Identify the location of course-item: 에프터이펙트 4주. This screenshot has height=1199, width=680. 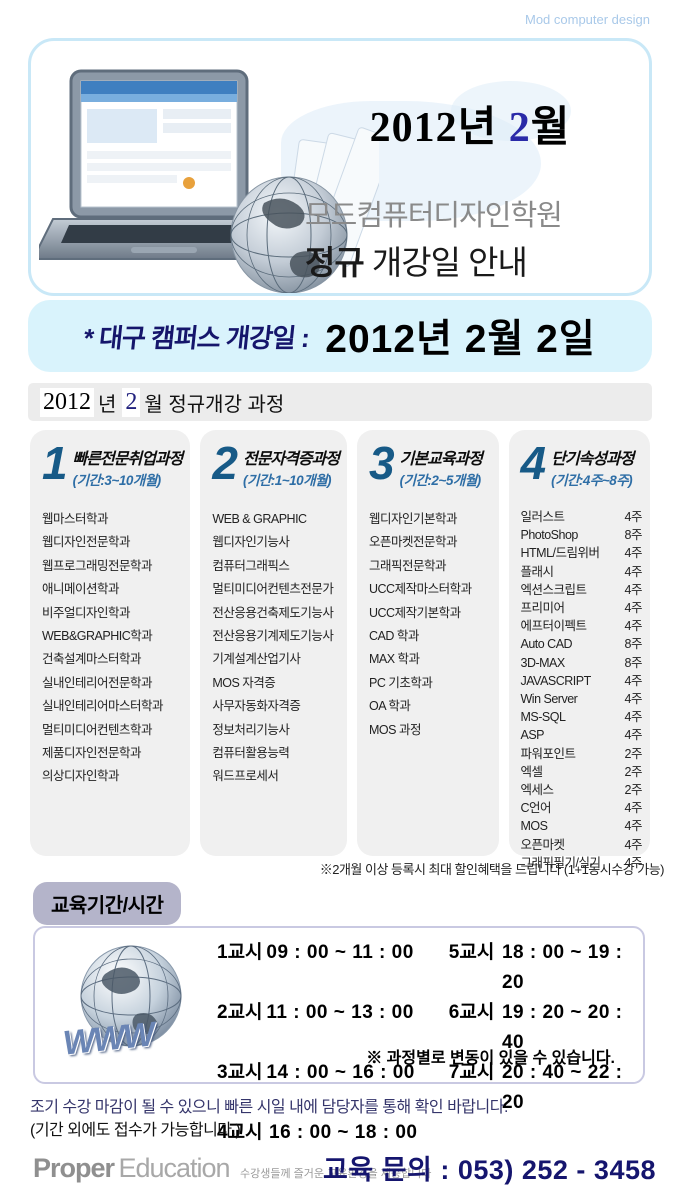
(582, 626).